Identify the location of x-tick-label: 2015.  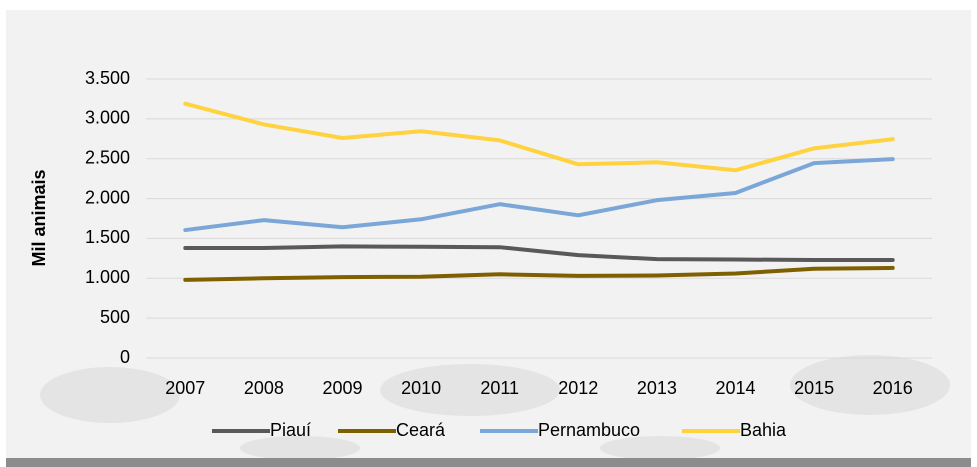
(814, 388).